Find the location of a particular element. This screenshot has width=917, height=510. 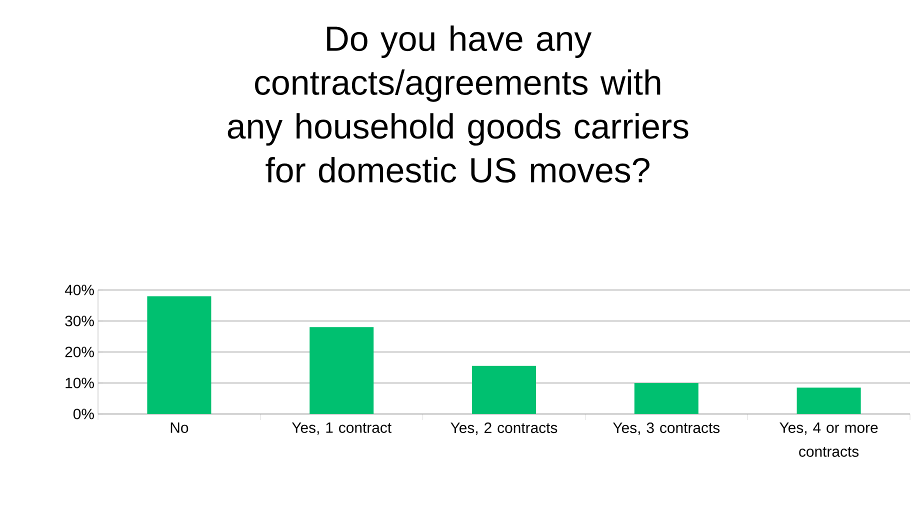

x-tick-label: Yes, 2 contracts is located at coordinates (504, 428).